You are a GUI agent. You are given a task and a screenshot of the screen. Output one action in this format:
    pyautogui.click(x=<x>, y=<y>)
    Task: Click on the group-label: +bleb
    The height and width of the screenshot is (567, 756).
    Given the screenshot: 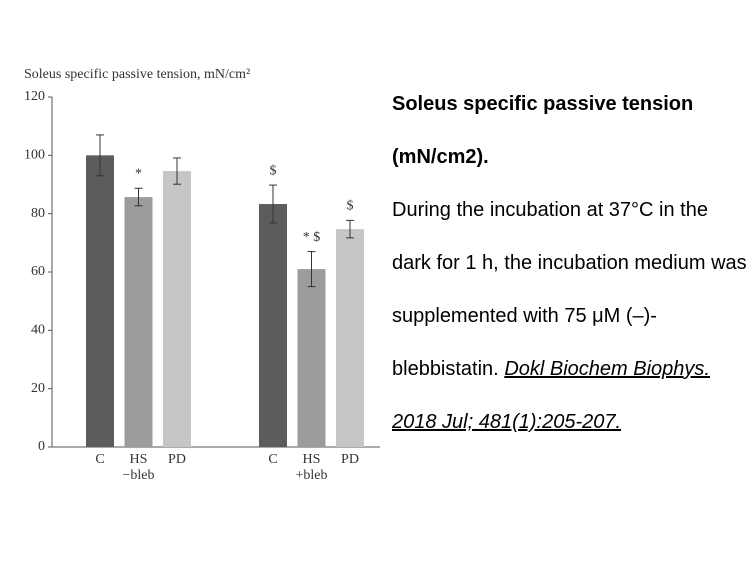 What is the action you would take?
    pyautogui.click(x=312, y=475)
    